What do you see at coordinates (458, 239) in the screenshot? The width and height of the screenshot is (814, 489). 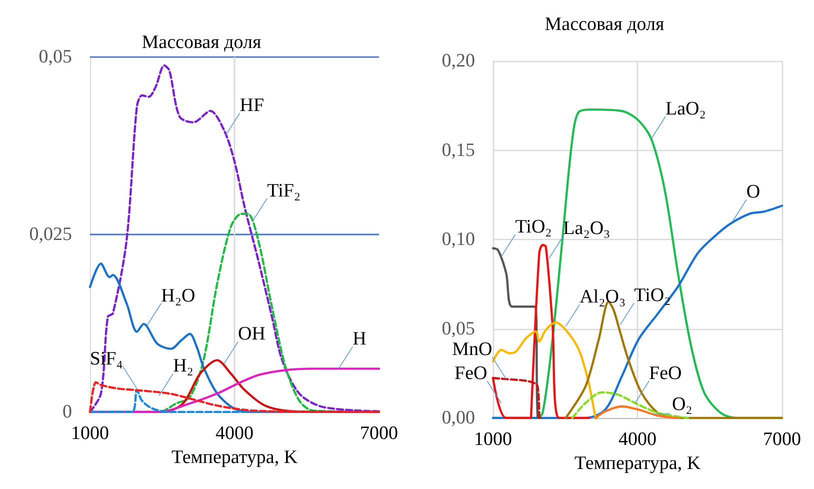 I see `y-tick-label: 0,10` at bounding box center [458, 239].